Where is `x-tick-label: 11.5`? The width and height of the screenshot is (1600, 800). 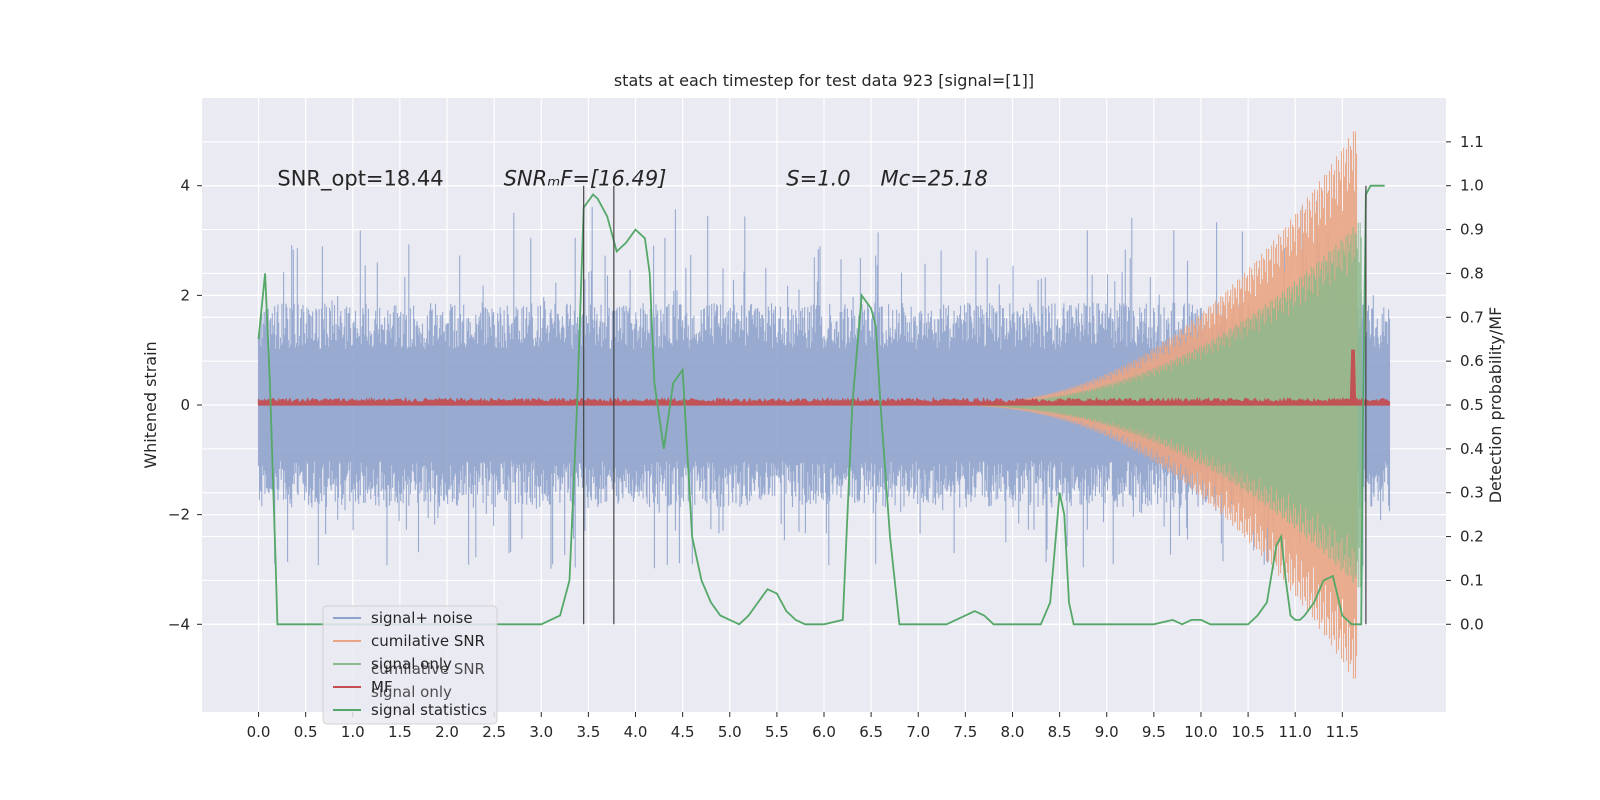 x-tick-label: 11.5 is located at coordinates (1342, 732).